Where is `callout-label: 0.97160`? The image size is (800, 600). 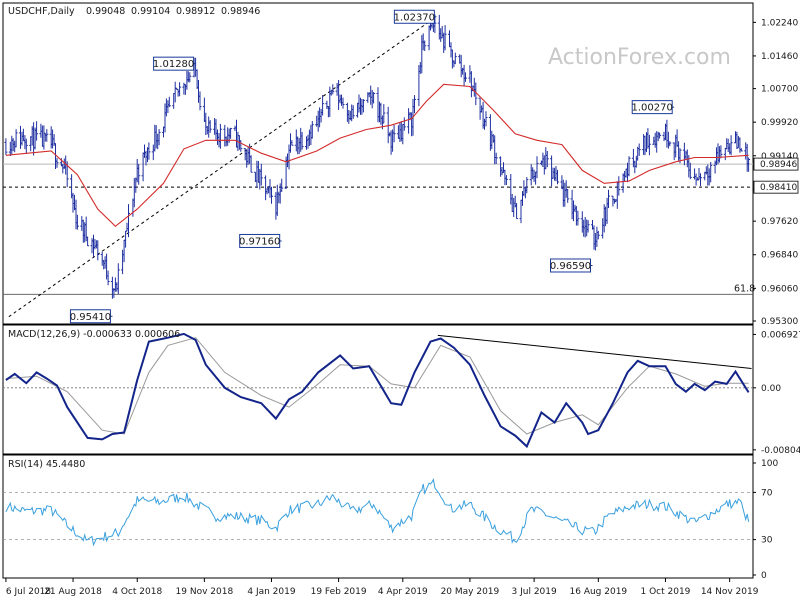
callout-label: 0.97160 is located at coordinates (259, 241).